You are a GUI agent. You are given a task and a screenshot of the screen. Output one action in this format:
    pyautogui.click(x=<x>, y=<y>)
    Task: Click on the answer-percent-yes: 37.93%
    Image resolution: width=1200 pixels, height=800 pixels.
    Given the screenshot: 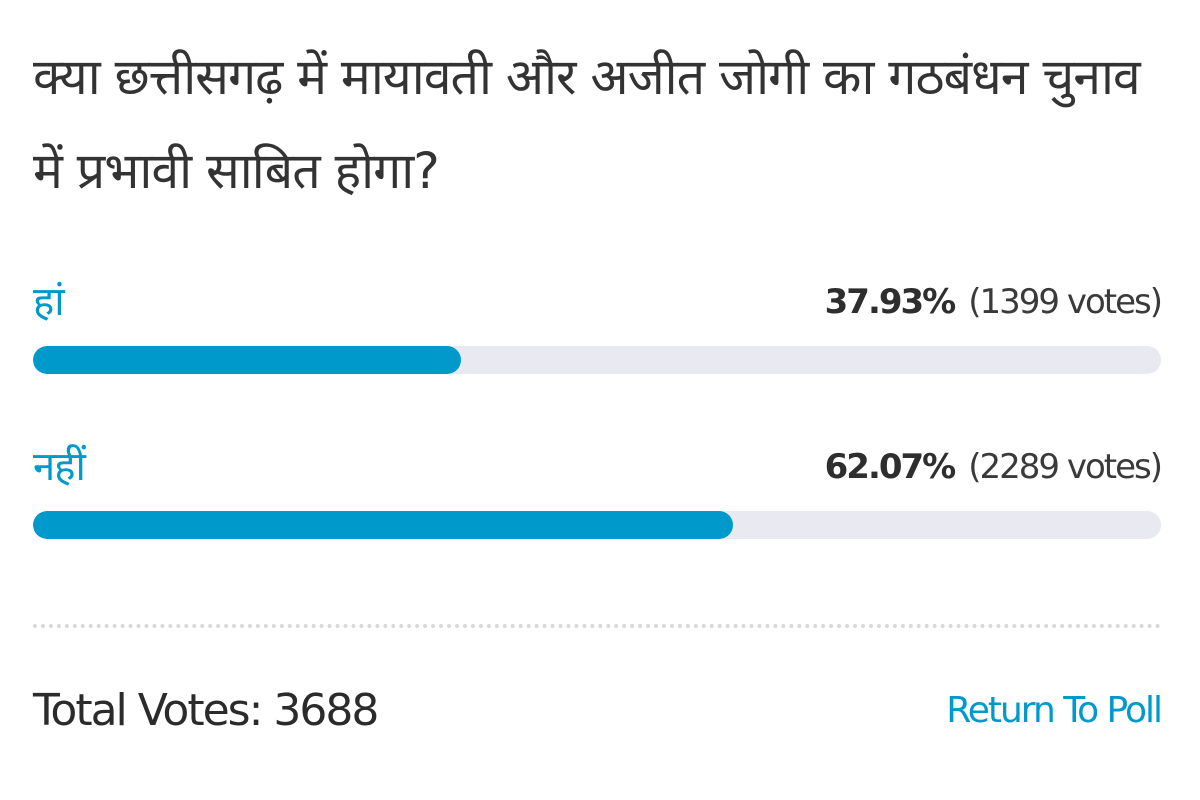 What is the action you would take?
    pyautogui.click(x=890, y=302)
    